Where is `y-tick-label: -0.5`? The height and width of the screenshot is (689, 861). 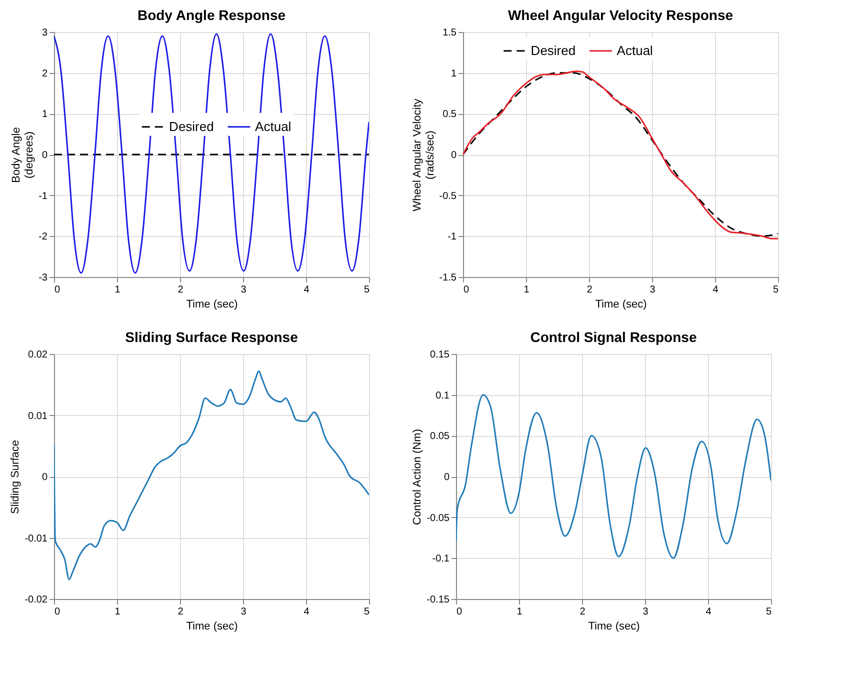
y-tick-label: -0.5 is located at coordinates (448, 196).